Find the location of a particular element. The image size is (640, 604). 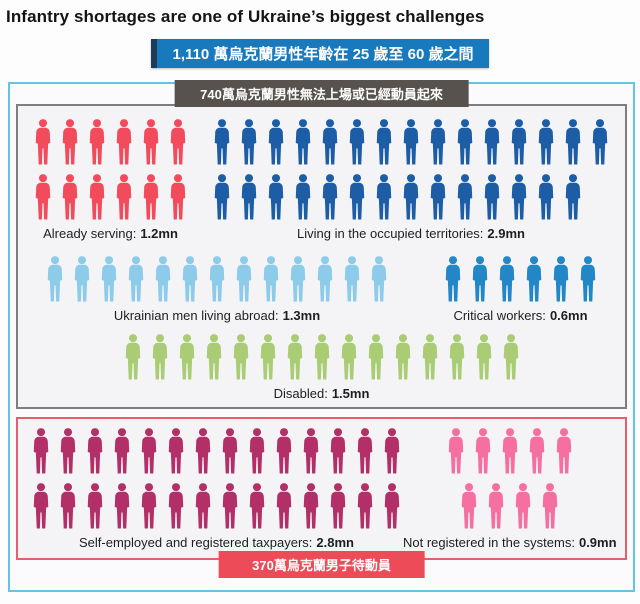

group-already-serving: Already serving: 1.2mn is located at coordinates (110, 179).